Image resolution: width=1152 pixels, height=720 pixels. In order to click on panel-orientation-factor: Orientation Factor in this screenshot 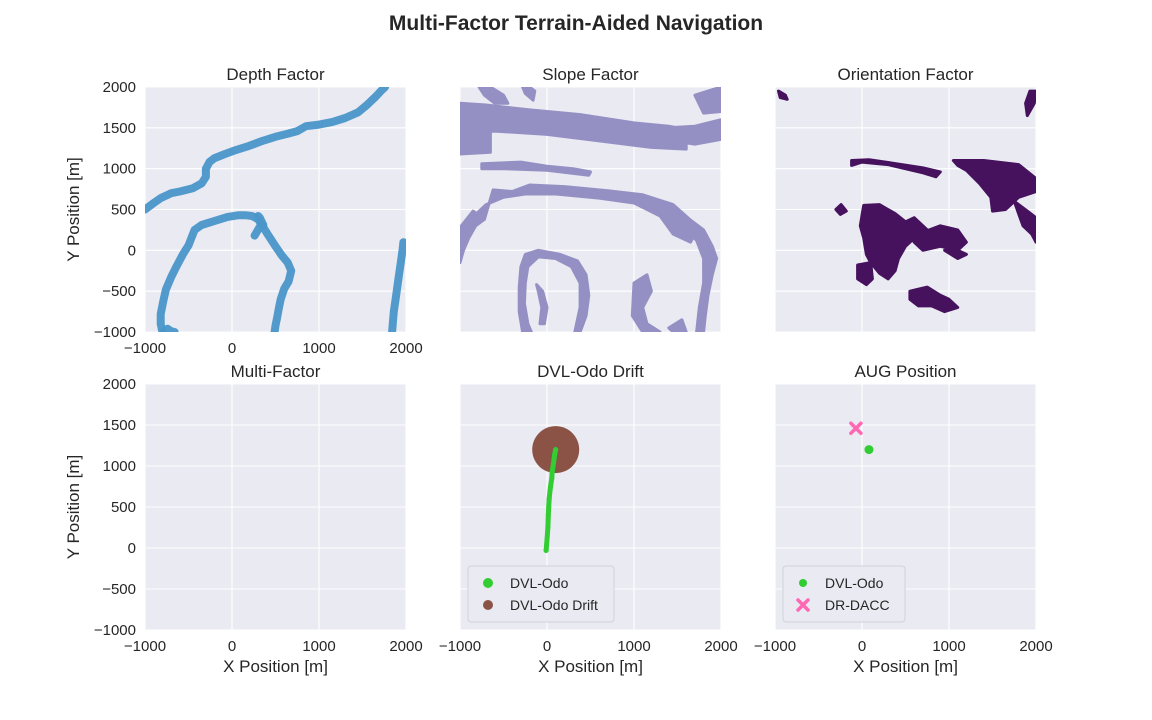, I will do `click(905, 199)`.